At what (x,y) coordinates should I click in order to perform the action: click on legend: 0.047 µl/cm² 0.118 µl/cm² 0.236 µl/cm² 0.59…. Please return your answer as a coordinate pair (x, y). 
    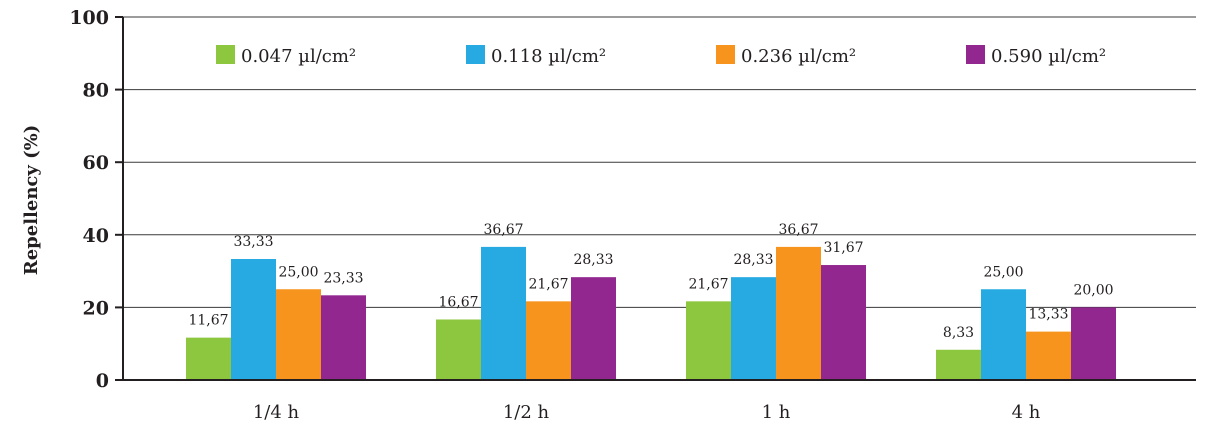
    Looking at the image, I should click on (661, 56).